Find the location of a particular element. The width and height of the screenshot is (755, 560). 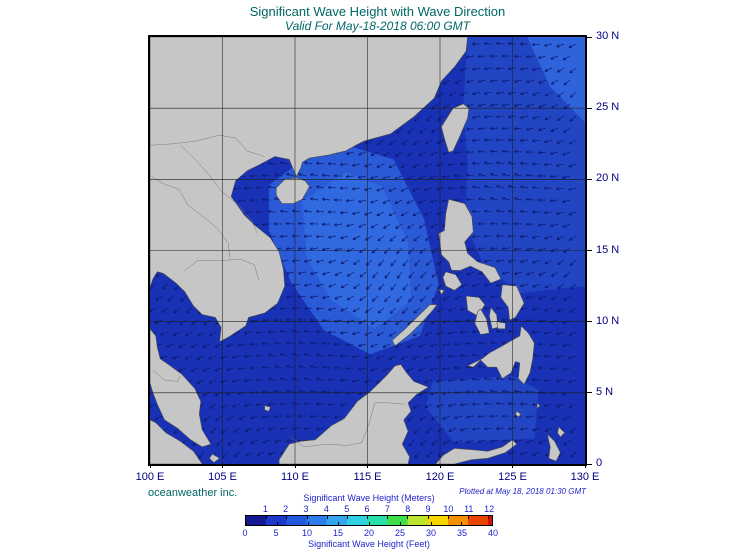

feet-tick-label: 30 is located at coordinates (431, 533).